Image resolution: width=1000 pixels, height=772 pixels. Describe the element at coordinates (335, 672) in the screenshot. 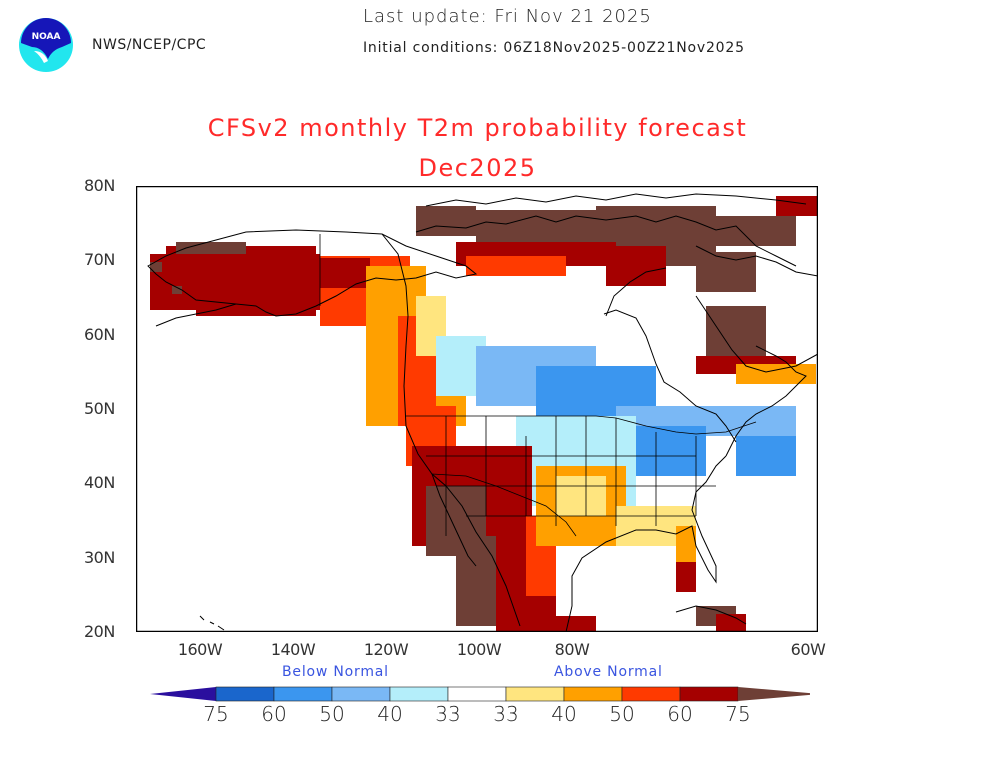

I see `legend-below-normal-label: Below Normal` at that location.